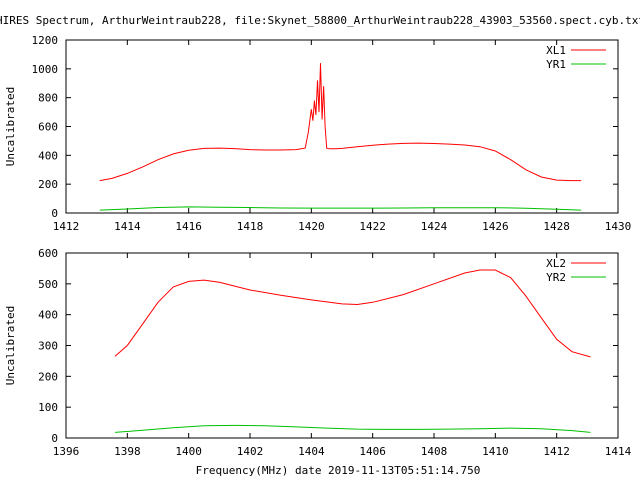  Describe the element at coordinates (48, 98) in the screenshot. I see `y-tick-label: 800` at that location.